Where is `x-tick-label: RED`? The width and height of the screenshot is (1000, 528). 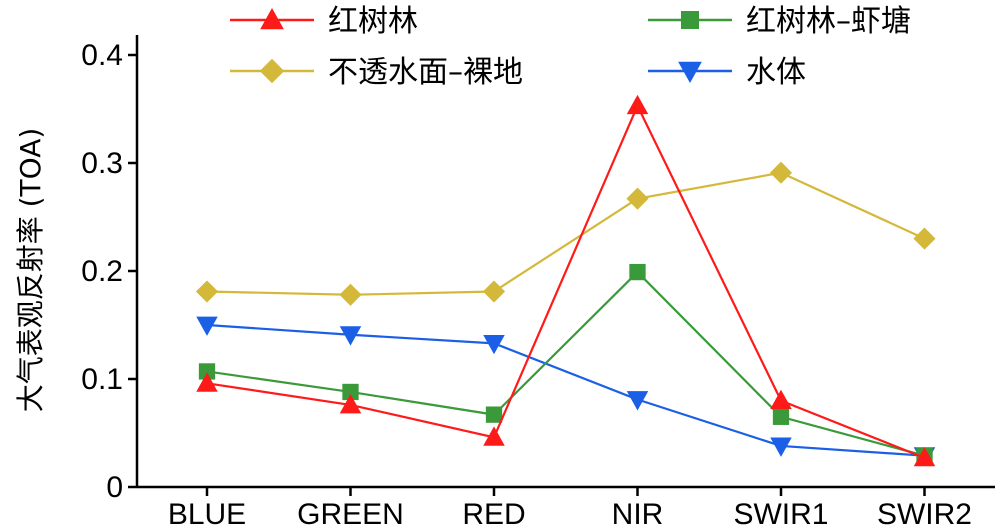
x-tick-label: RED is located at coordinates (493, 513).